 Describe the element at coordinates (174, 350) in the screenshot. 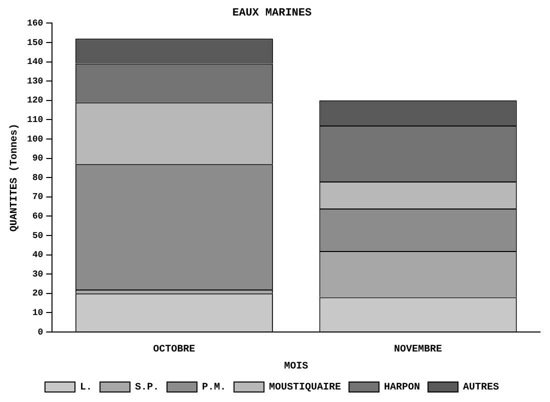

I see `x-tick-label: OCTOBRE` at that location.